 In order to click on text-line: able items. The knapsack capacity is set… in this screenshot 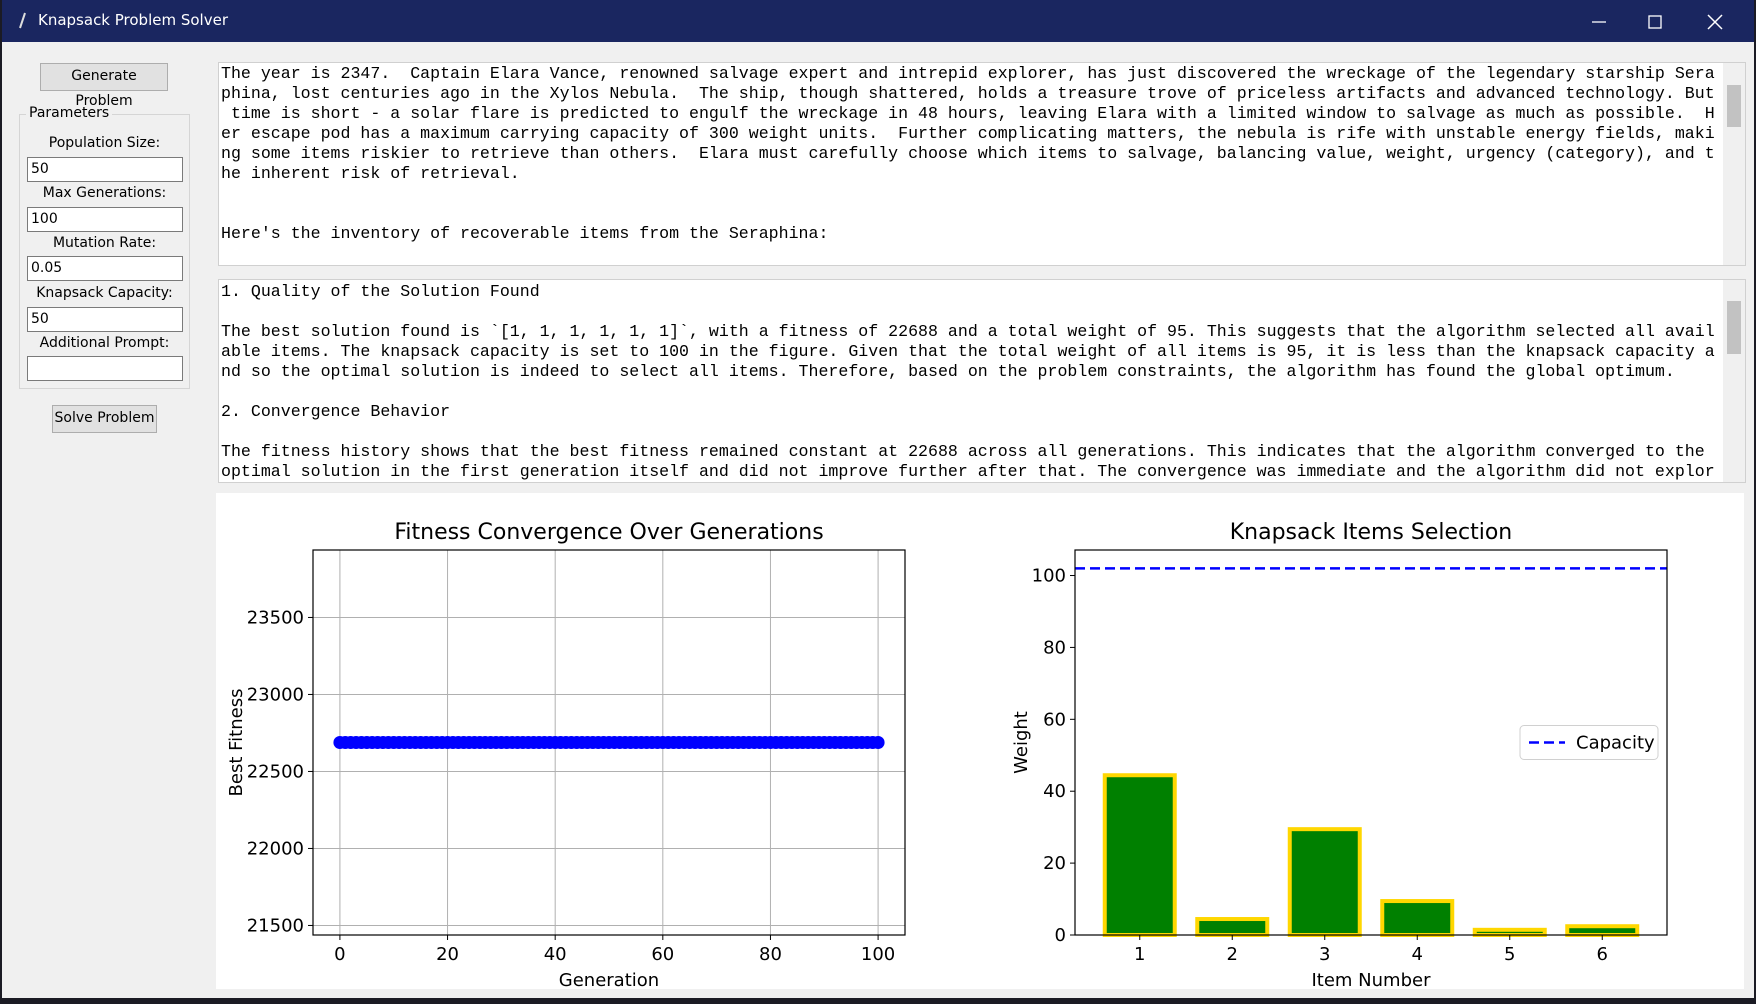, I will do `click(968, 351)`.